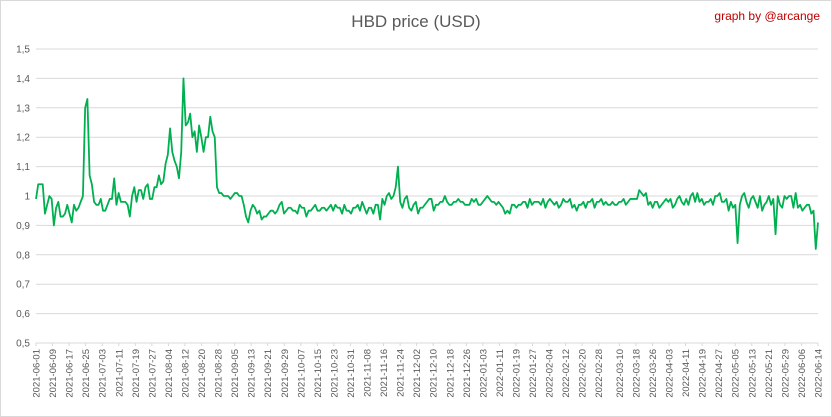 The height and width of the screenshot is (417, 832). I want to click on y-tick-label: 1,5, so click(23, 50).